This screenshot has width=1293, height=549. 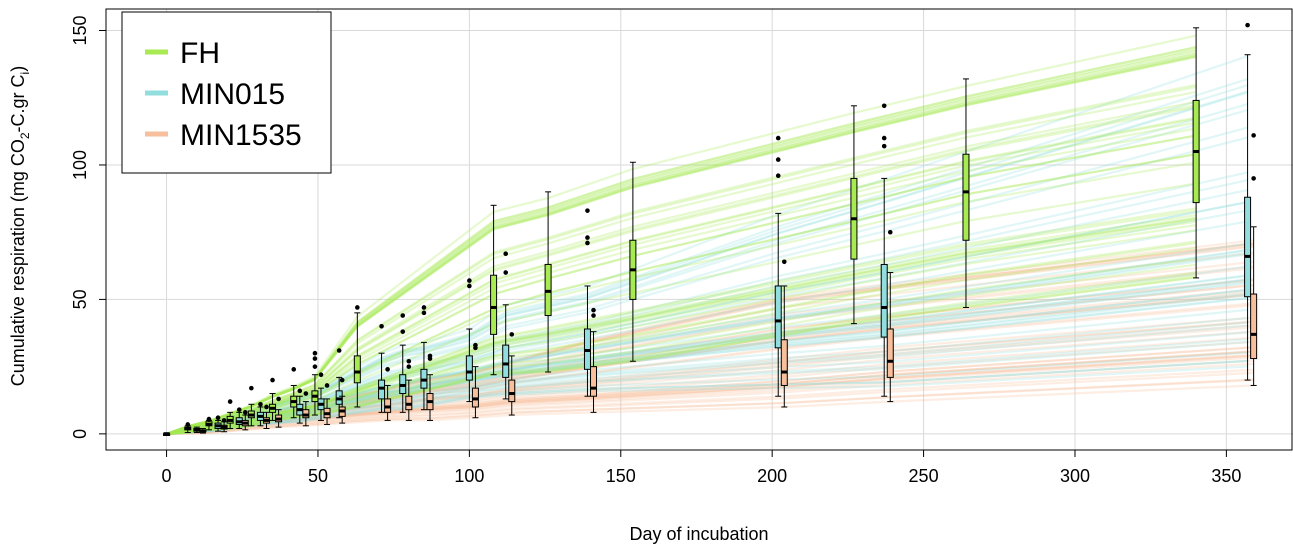 What do you see at coordinates (80, 434) in the screenshot?
I see `y-tick-label: 0` at bounding box center [80, 434].